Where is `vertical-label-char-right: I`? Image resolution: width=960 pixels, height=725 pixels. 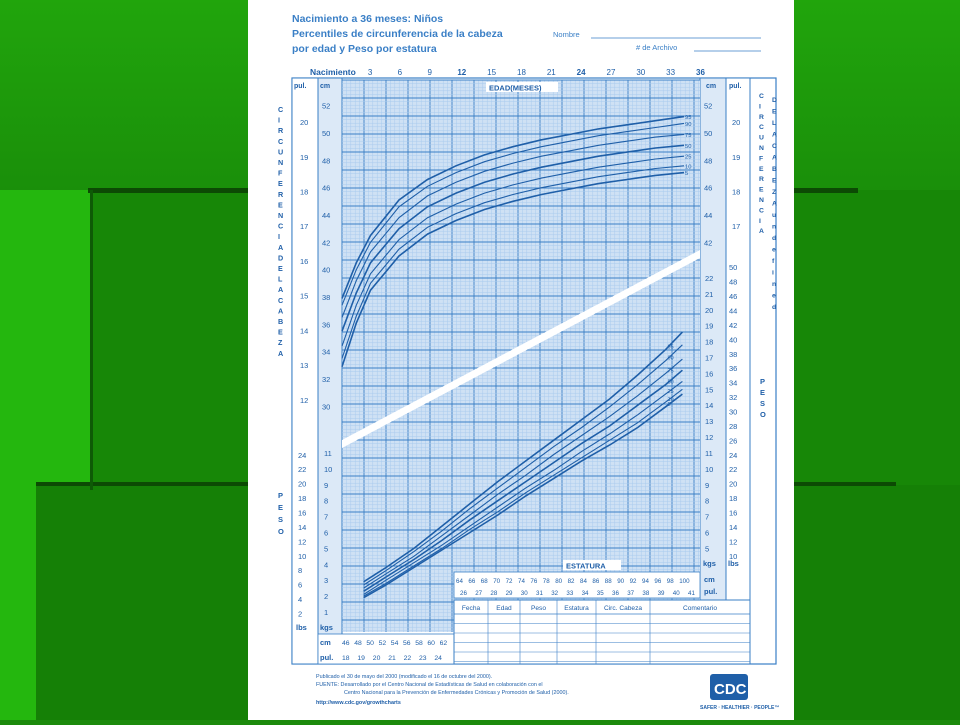
vertical-label-char-right: I is located at coordinates (760, 221).